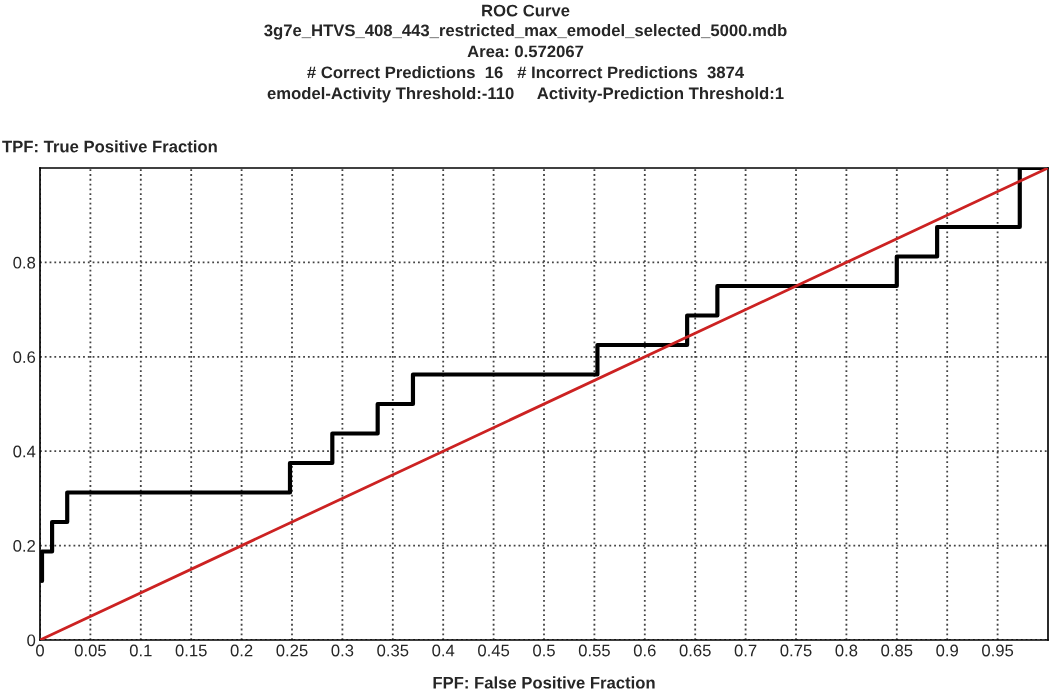  I want to click on x-tick-label: 0.1, so click(140, 650).